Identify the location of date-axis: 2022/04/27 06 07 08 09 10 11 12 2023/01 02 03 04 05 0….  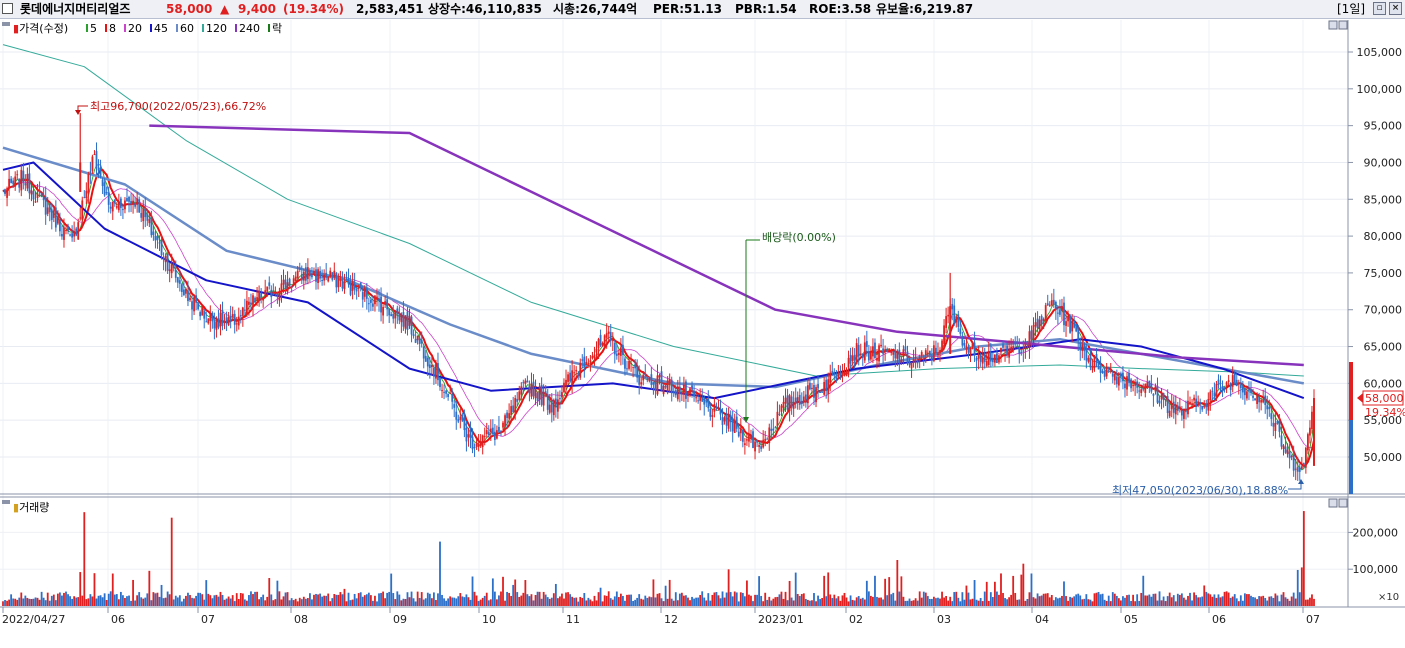
(661, 616).